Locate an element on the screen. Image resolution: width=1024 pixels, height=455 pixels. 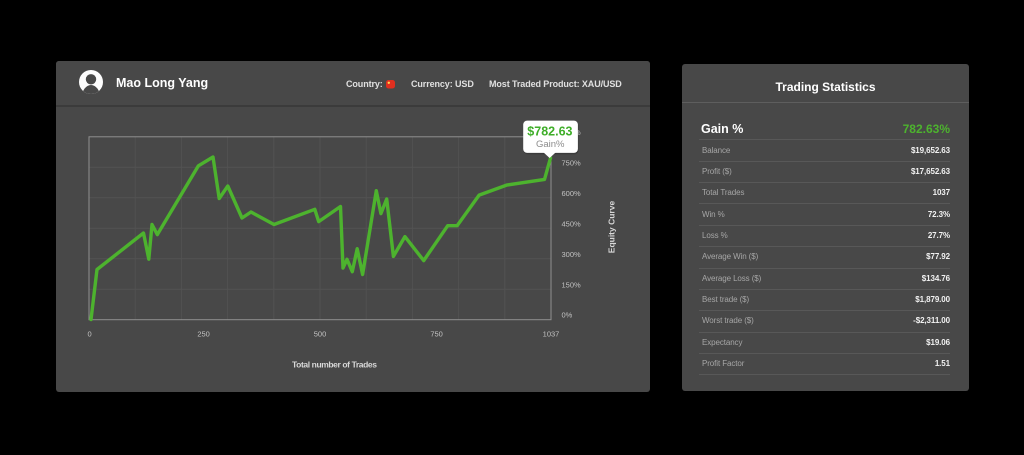
svg-text: 0% is located at coordinates (567, 315).